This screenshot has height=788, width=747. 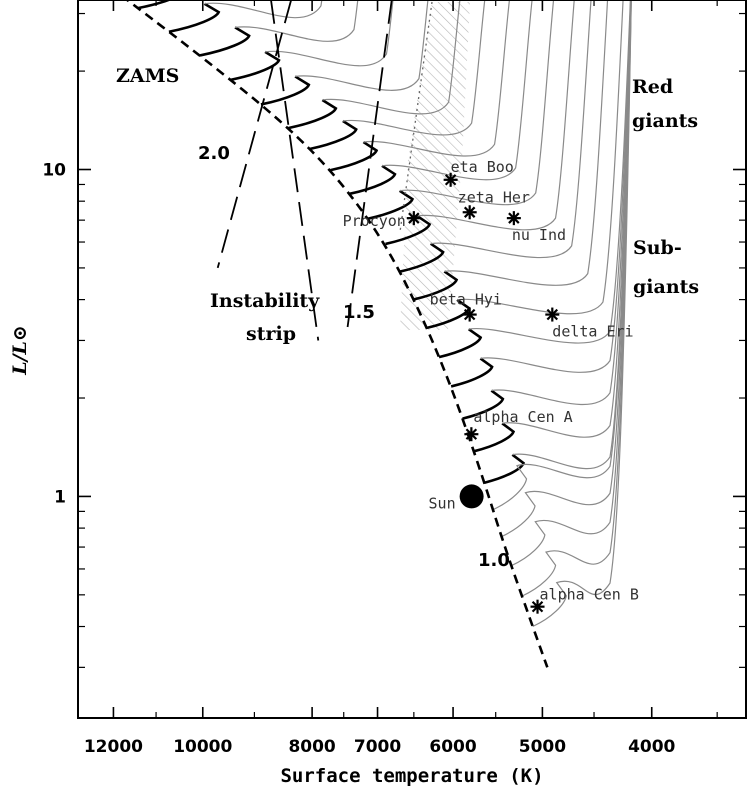 What do you see at coordinates (265, 301) in the screenshot?
I see `instability-strip-label-line1: Instability` at bounding box center [265, 301].